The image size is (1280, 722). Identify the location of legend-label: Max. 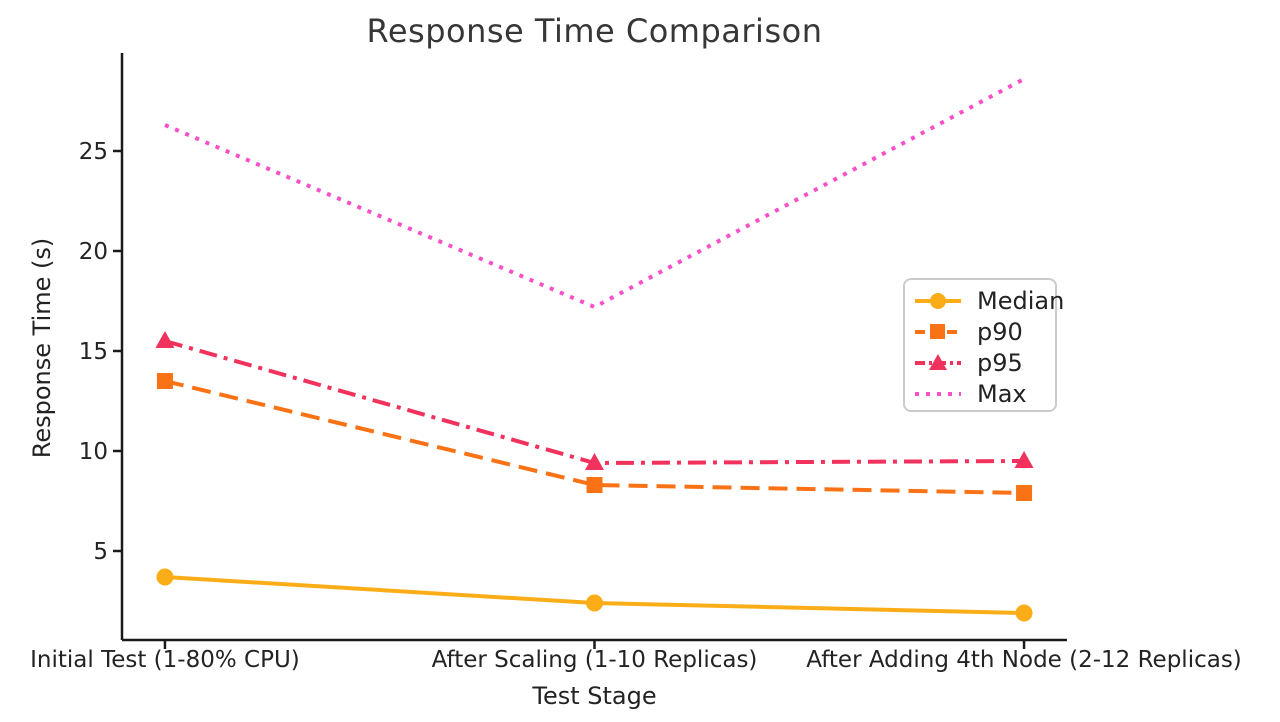
(1002, 393).